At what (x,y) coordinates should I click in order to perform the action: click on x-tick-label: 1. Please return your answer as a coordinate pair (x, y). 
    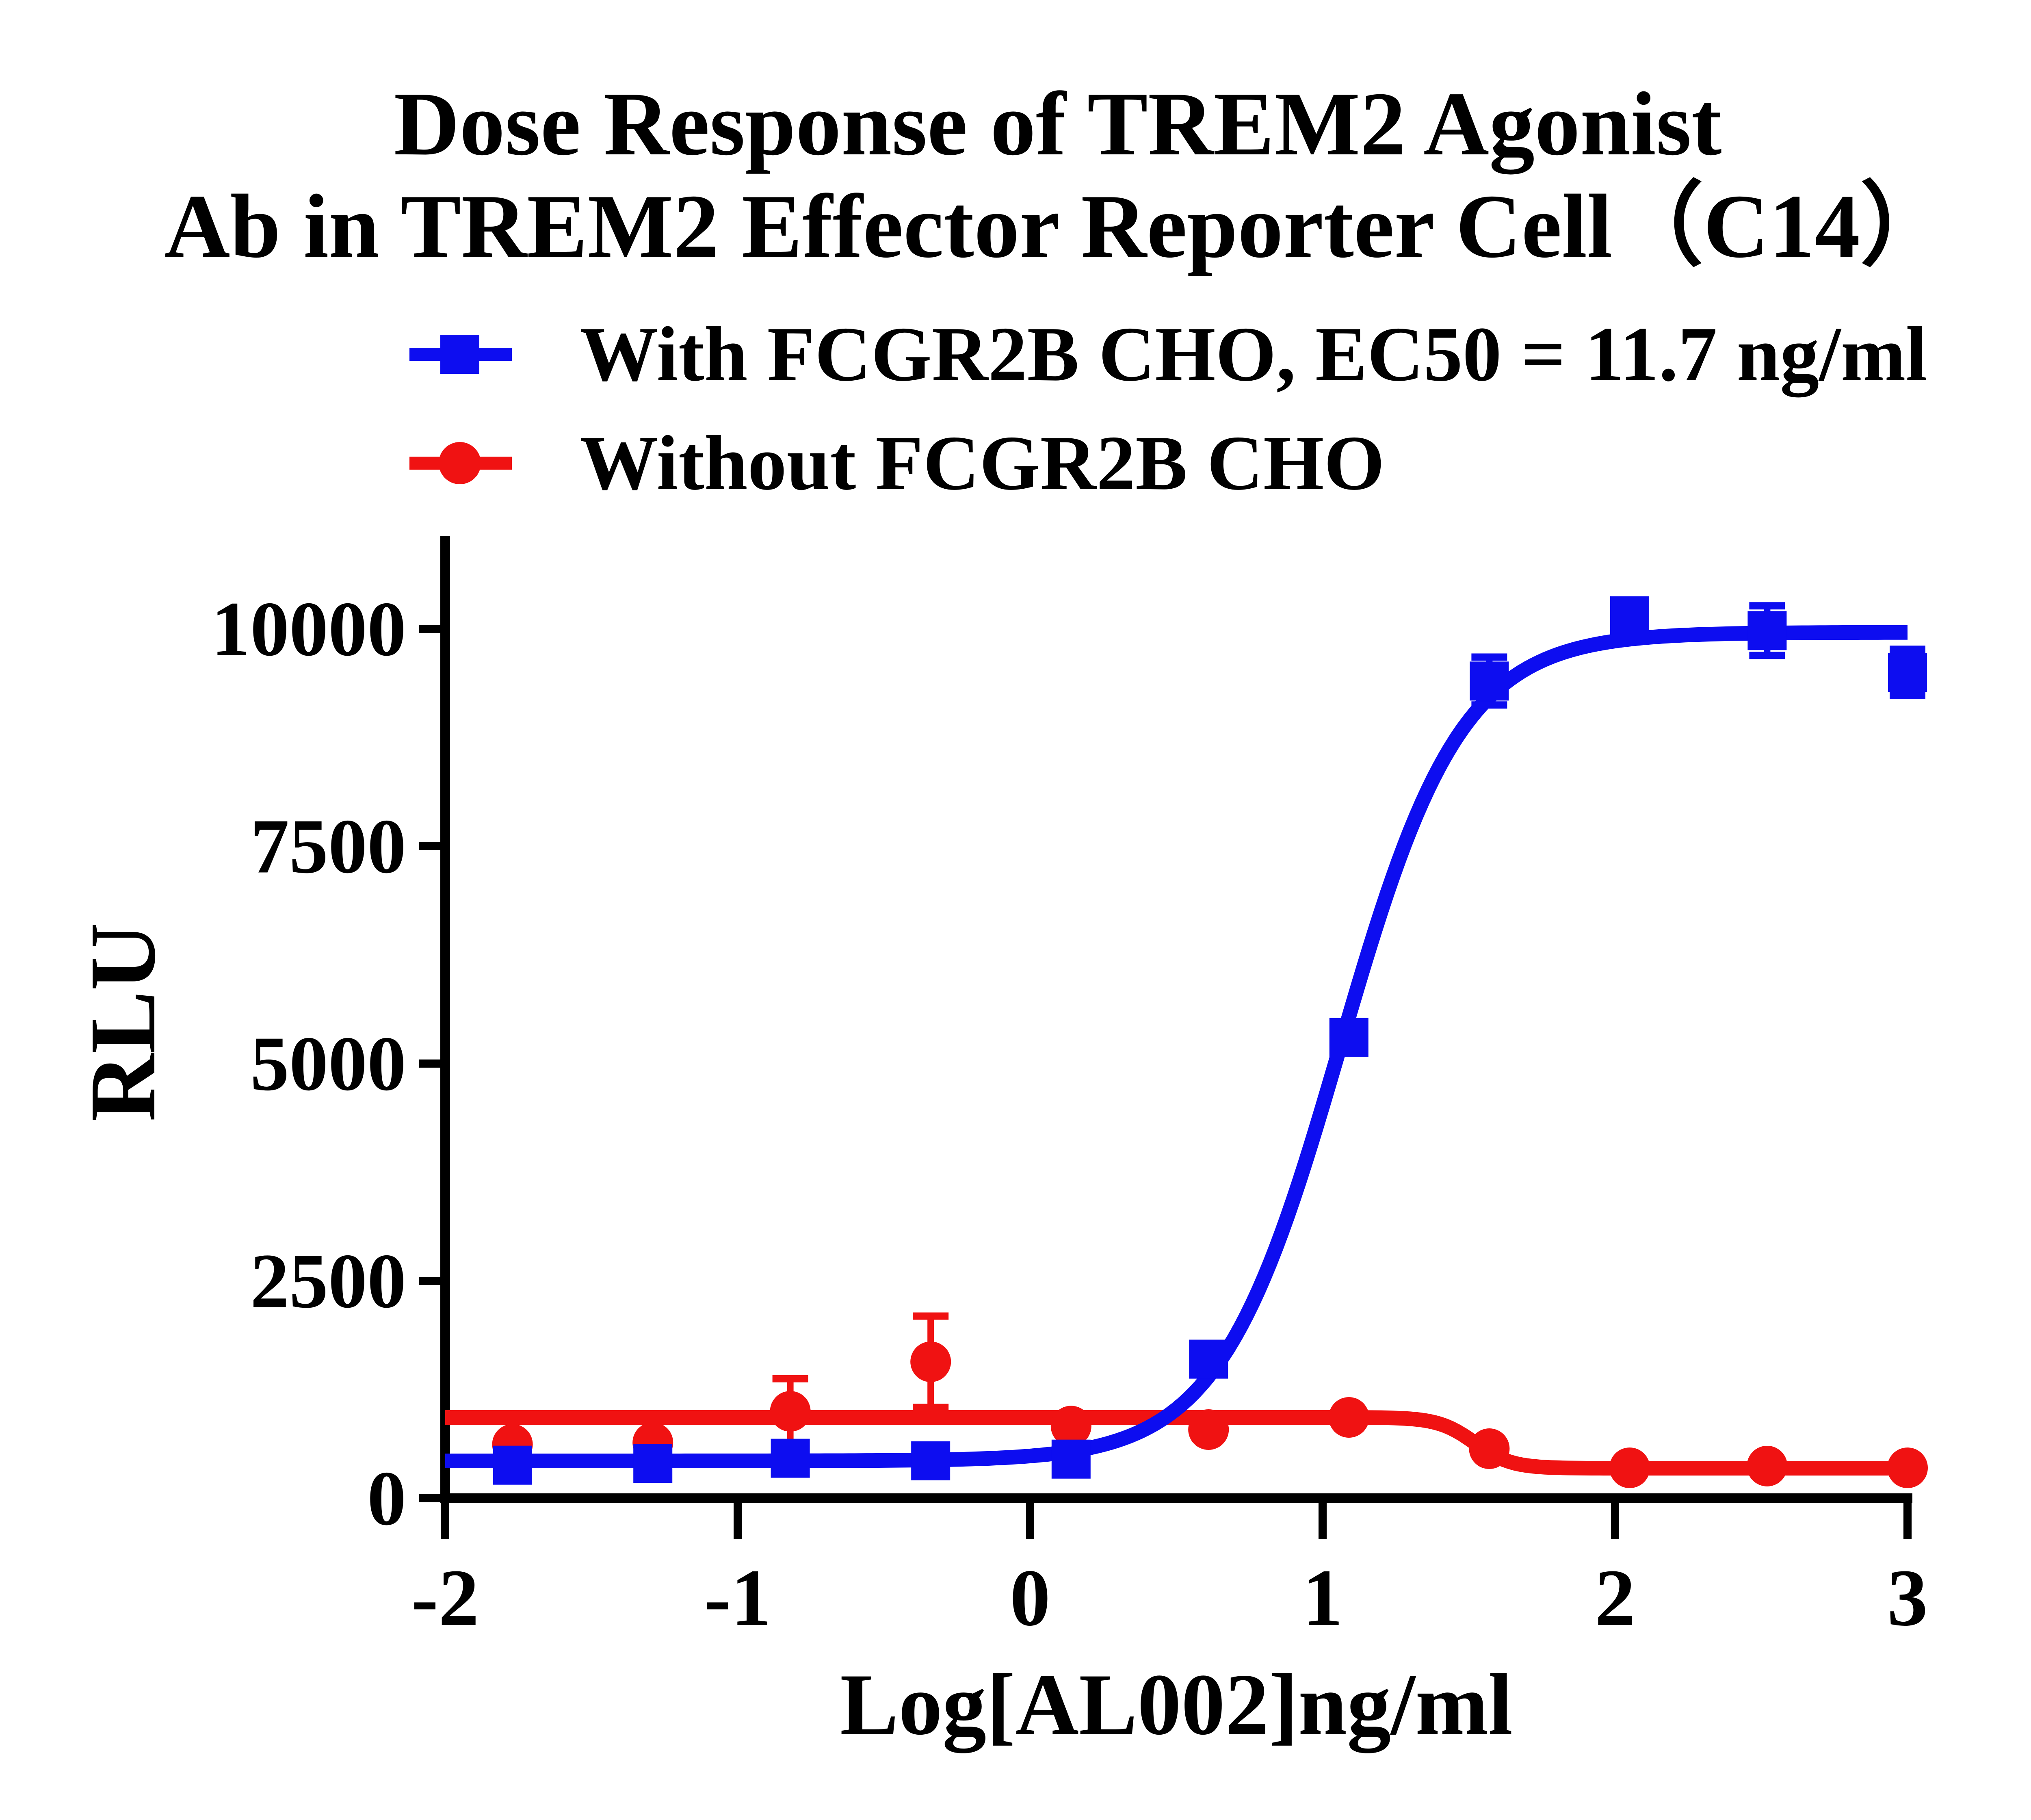
    Looking at the image, I should click on (1322, 1598).